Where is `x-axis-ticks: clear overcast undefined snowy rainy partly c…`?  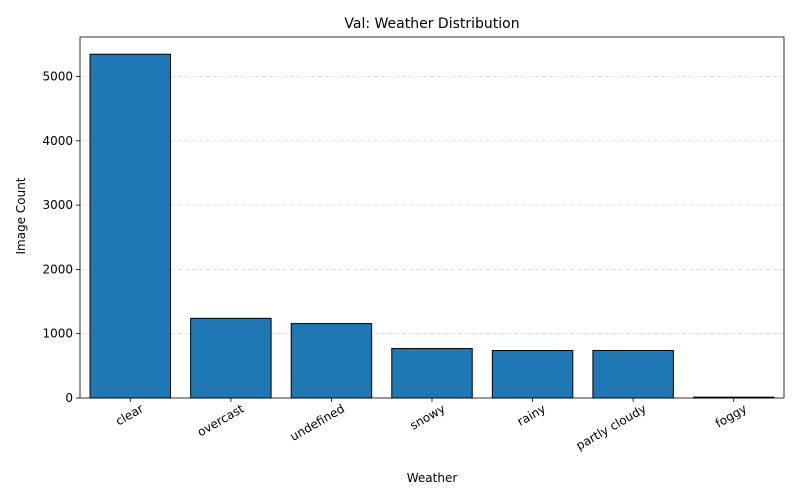
x-axis-ticks: clear overcast undefined snowy rainy partly c… is located at coordinates (431, 425).